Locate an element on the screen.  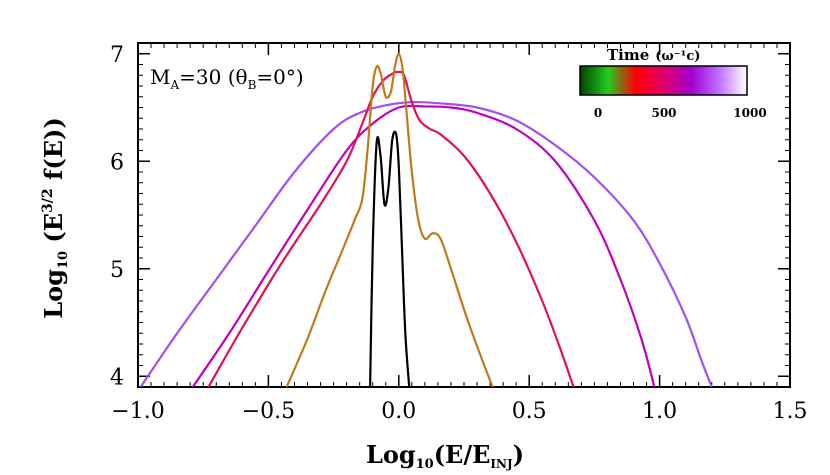
y-tick-label: 7 is located at coordinates (117, 55).